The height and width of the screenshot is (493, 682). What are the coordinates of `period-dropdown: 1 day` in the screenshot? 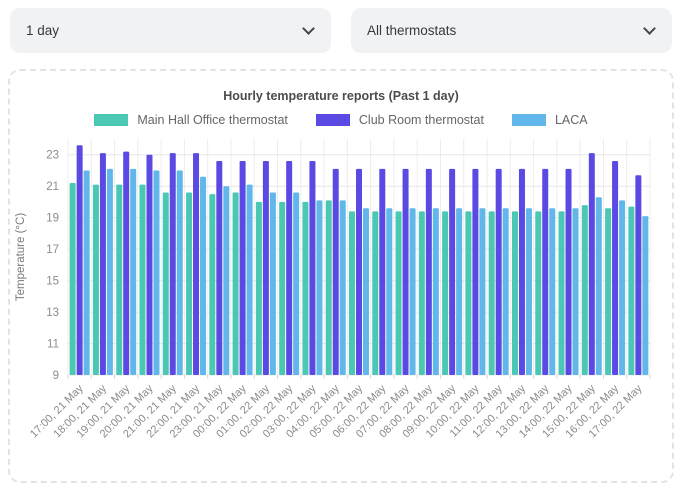 It's located at (170, 30).